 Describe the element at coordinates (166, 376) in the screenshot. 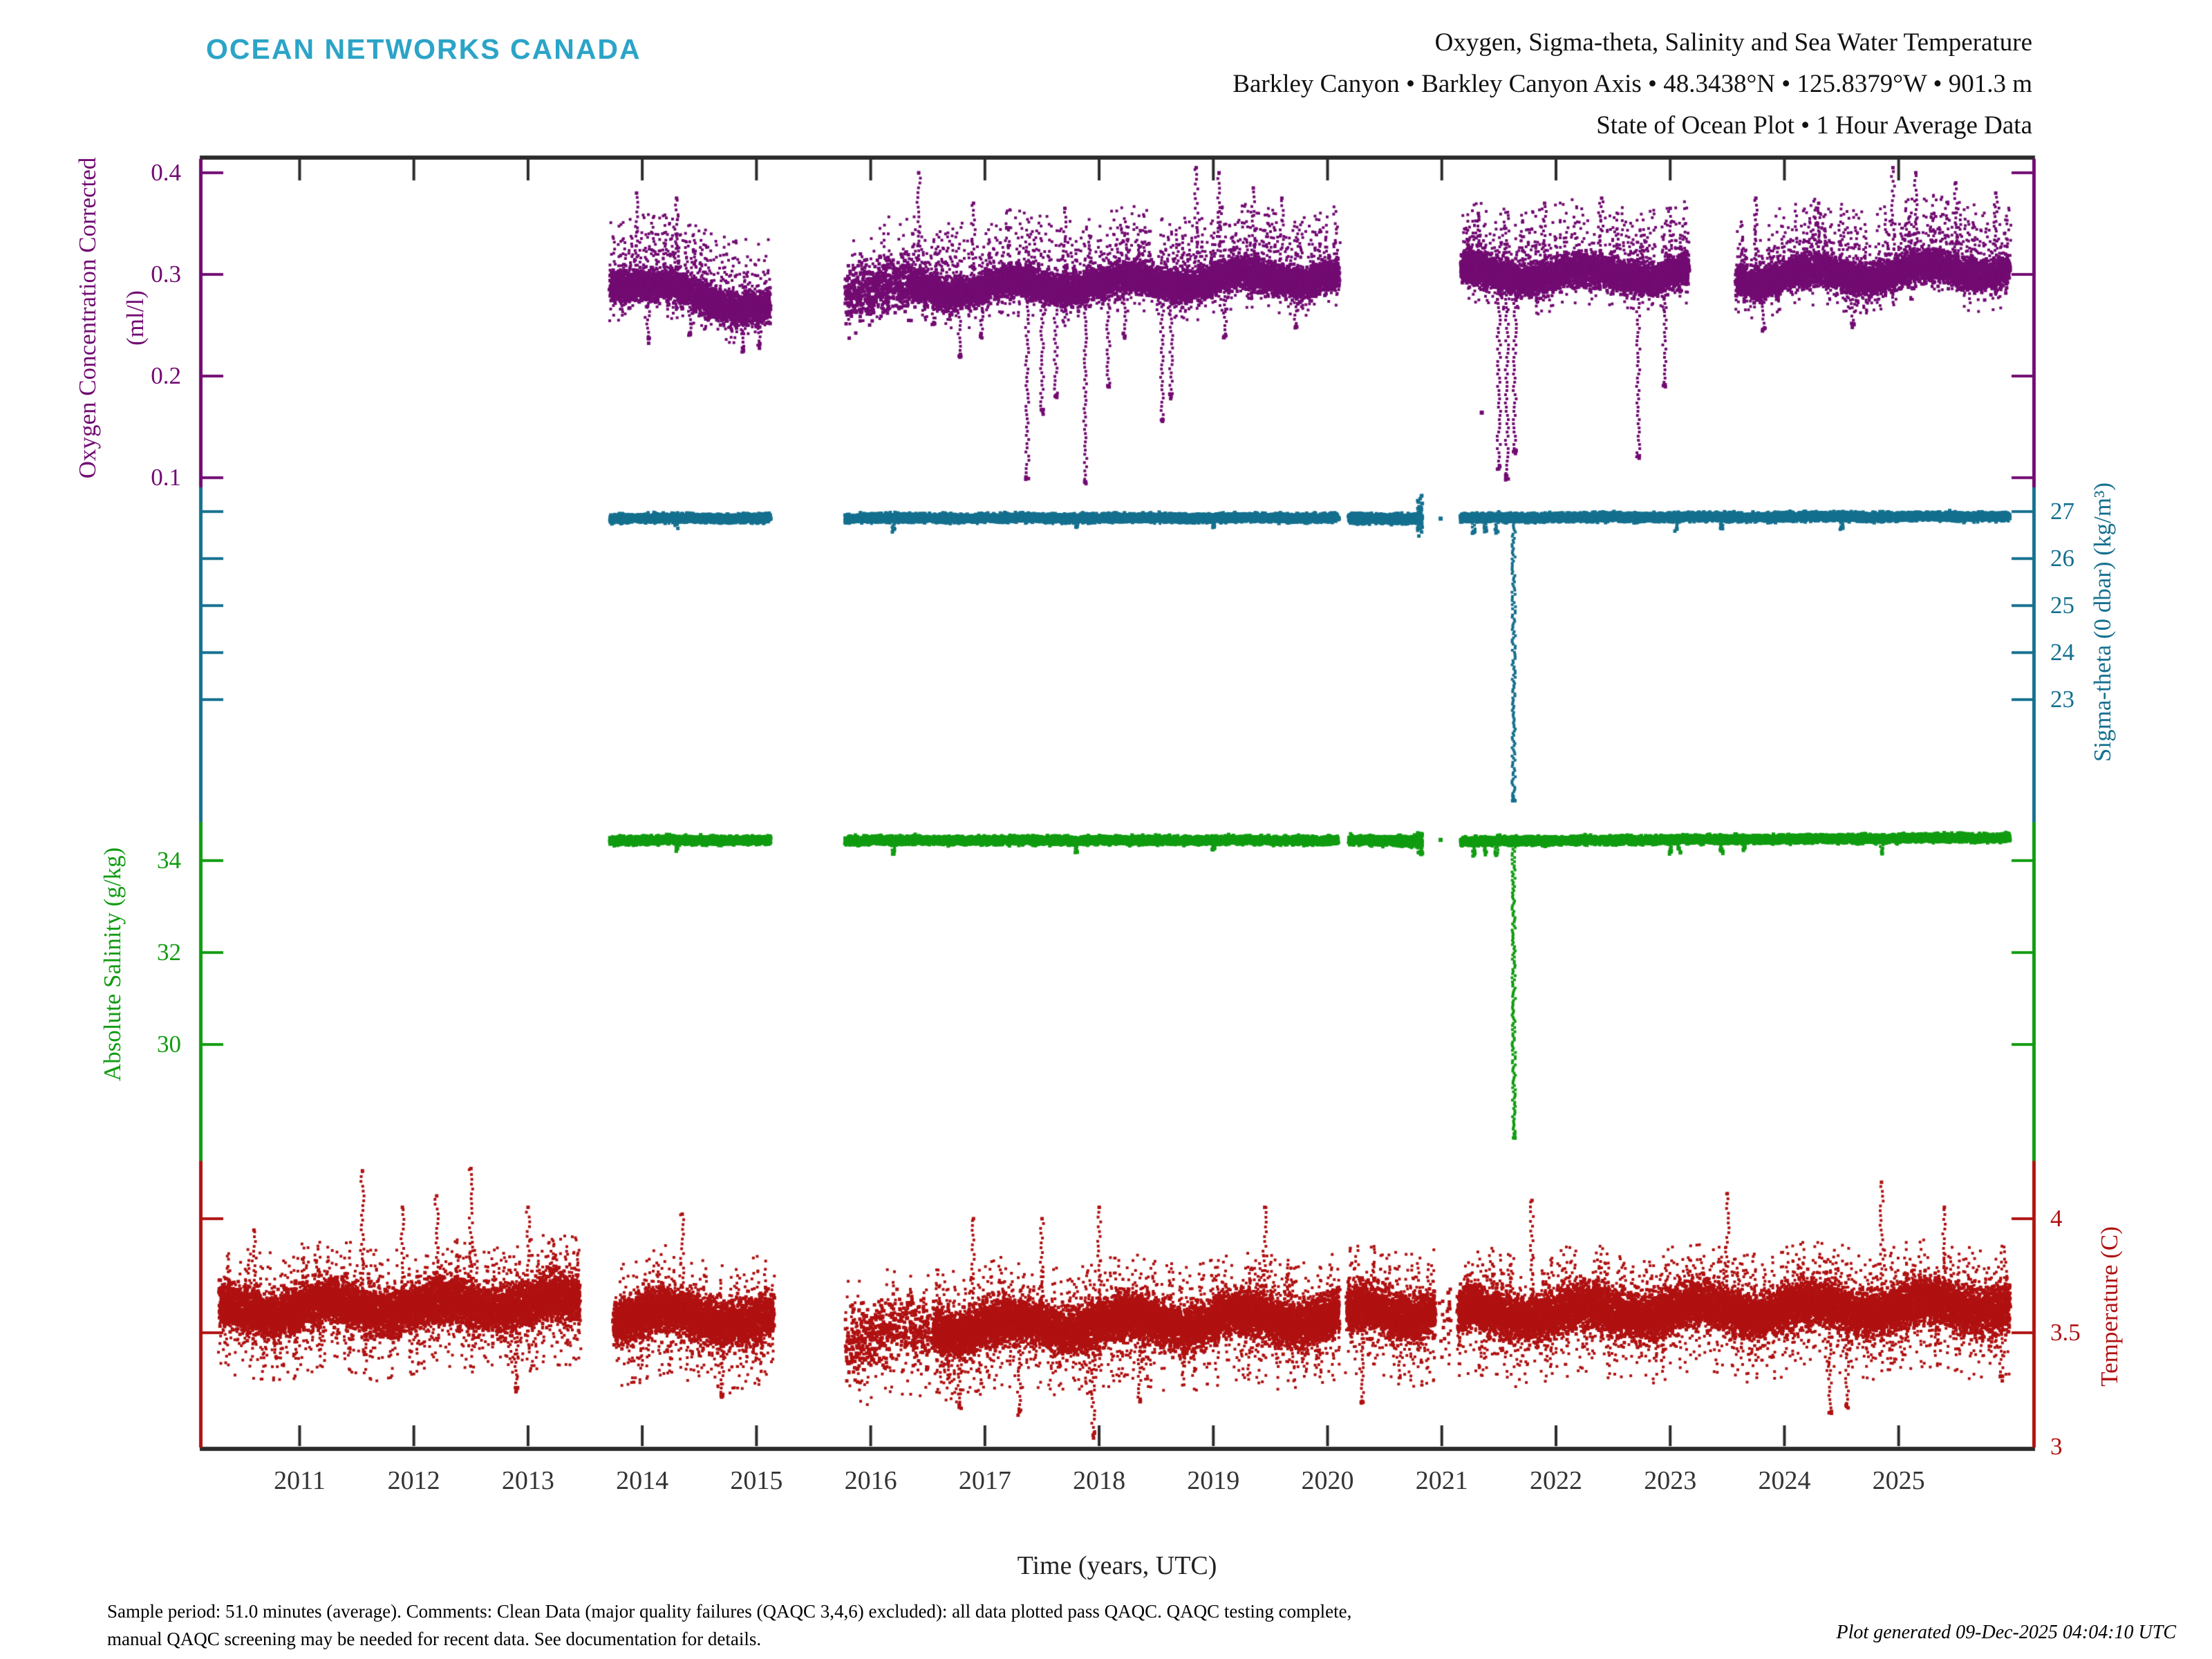

I see `oxygen-tick-label: 0.2` at that location.